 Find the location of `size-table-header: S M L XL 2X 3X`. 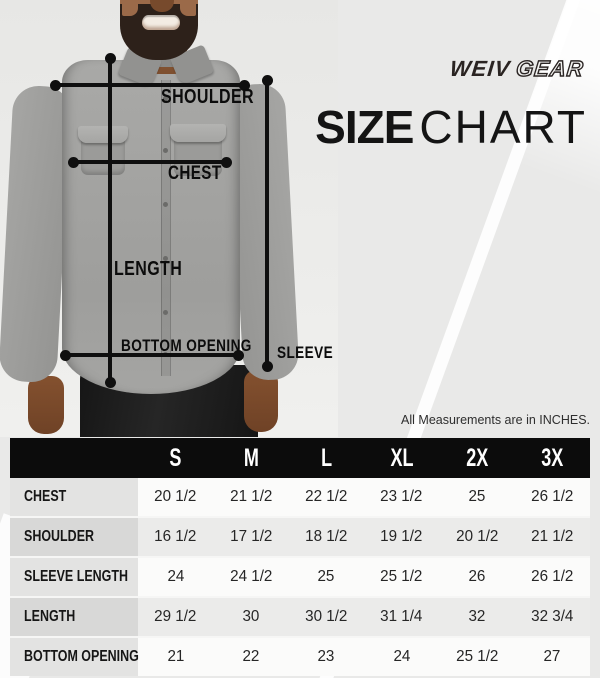

size-table-header: S M L XL 2X 3X is located at coordinates (300, 458).